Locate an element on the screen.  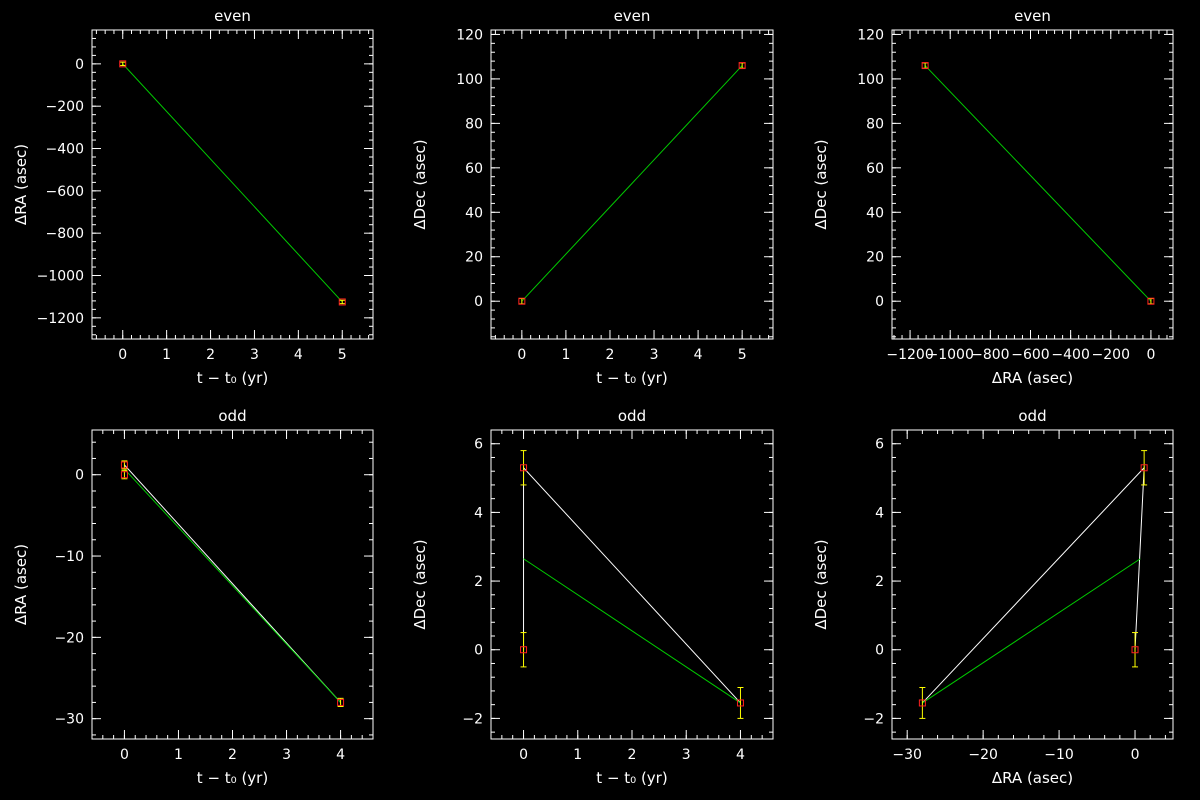
x-tick-label: −200 is located at coordinates (1111, 355).